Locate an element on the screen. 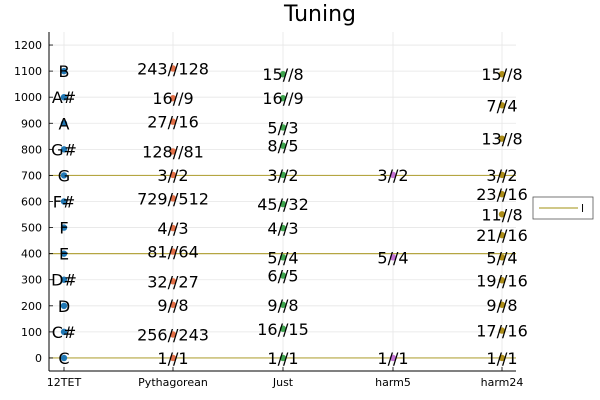 This screenshot has height=400, width=600. y-tick-label: 300 is located at coordinates (31, 280).